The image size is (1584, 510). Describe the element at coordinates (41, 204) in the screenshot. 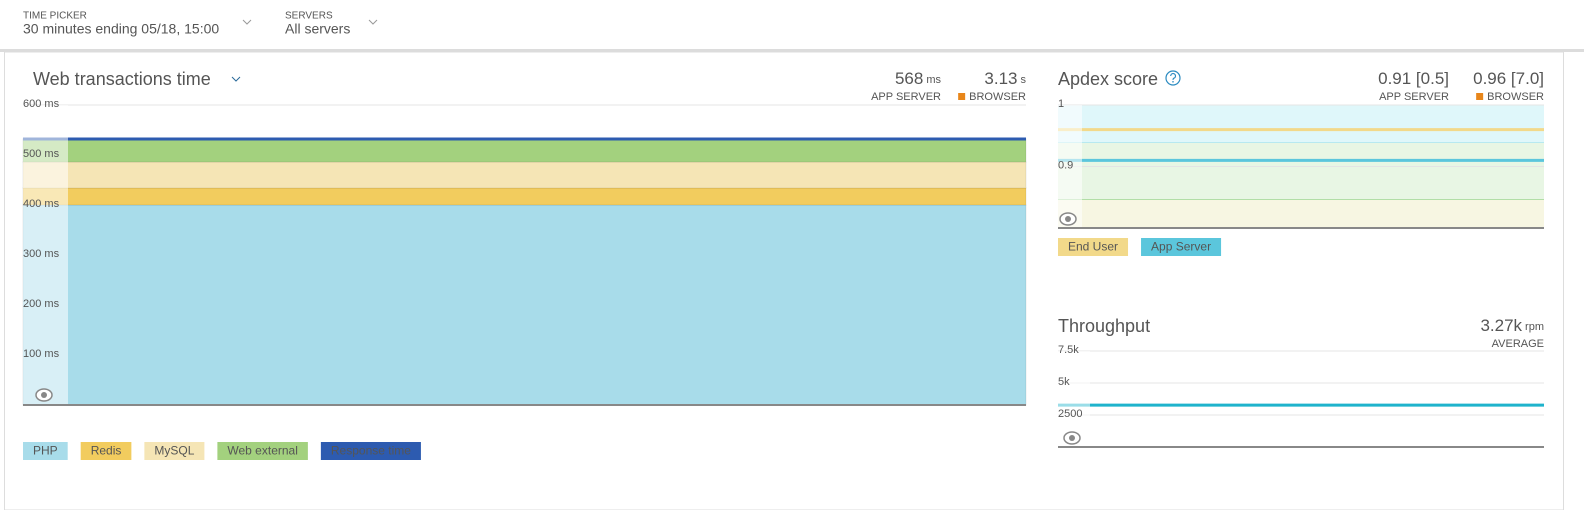

I see `y-tick-label: 400 ms` at that location.